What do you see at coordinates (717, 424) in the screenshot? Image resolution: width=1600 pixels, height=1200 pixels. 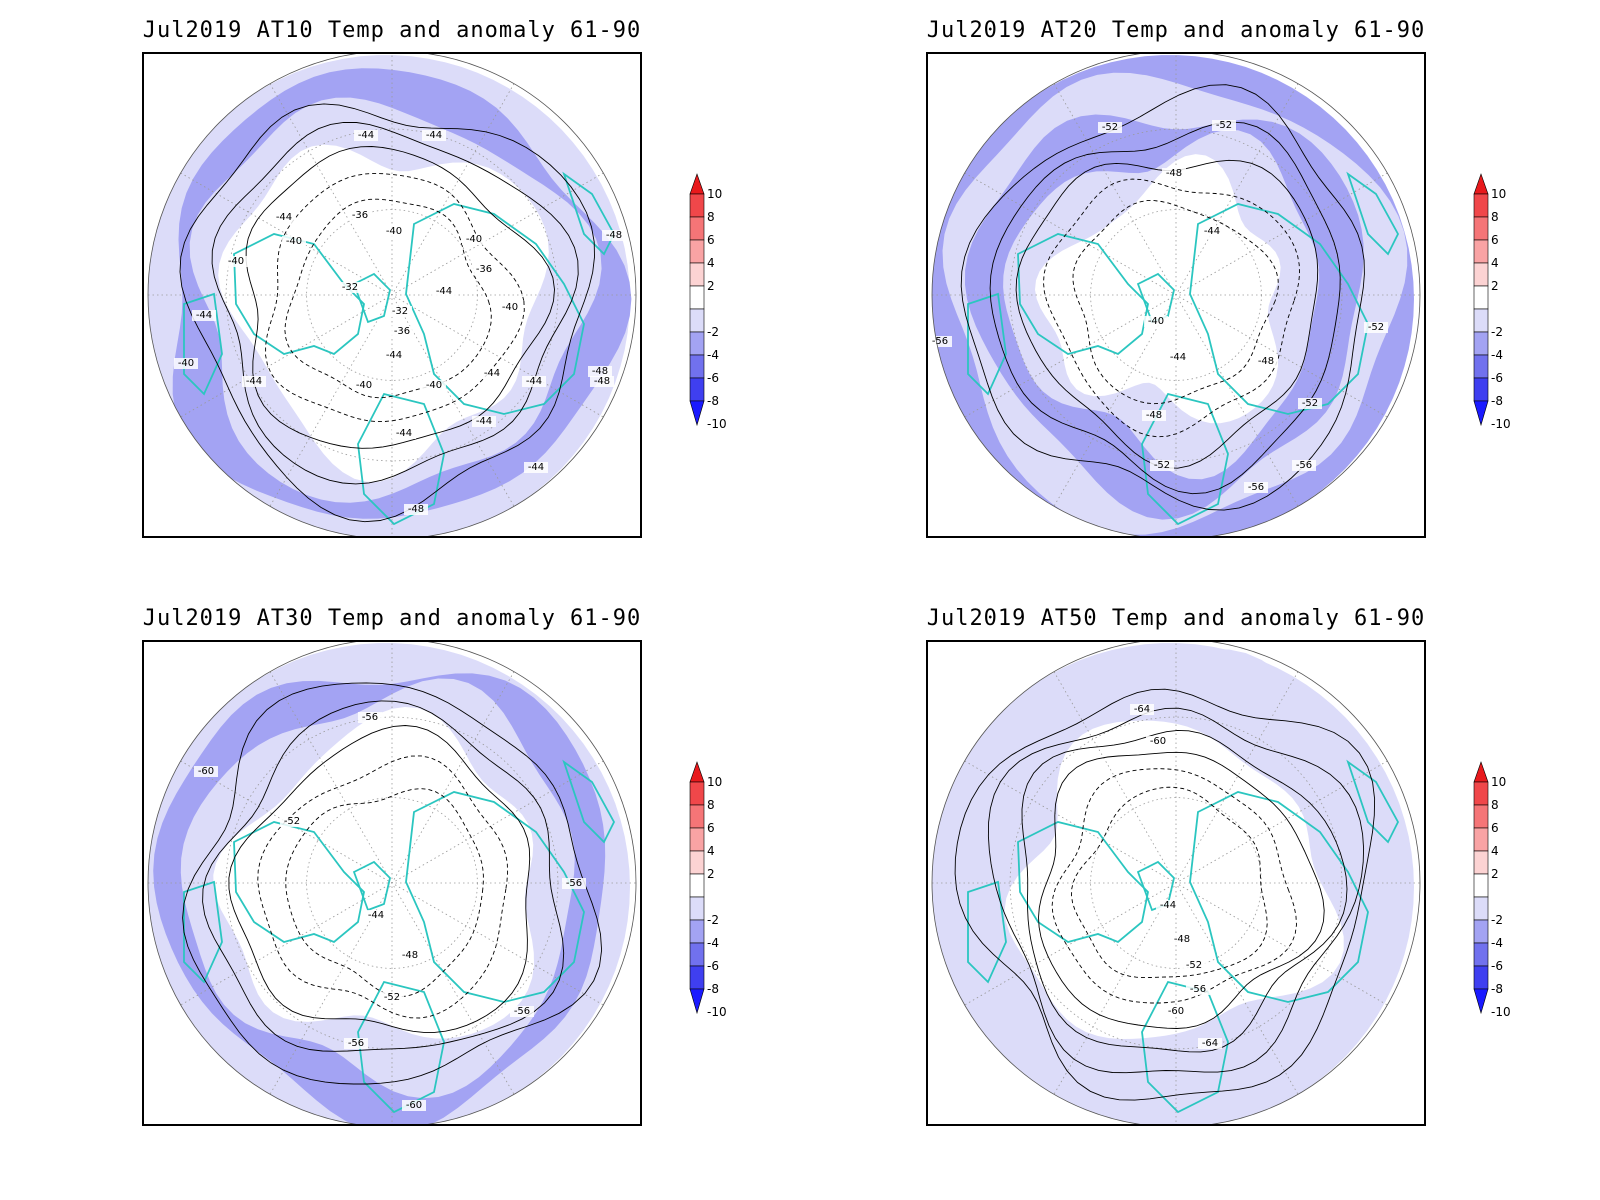 I see `colorbar-tick-label: -10` at bounding box center [717, 424].